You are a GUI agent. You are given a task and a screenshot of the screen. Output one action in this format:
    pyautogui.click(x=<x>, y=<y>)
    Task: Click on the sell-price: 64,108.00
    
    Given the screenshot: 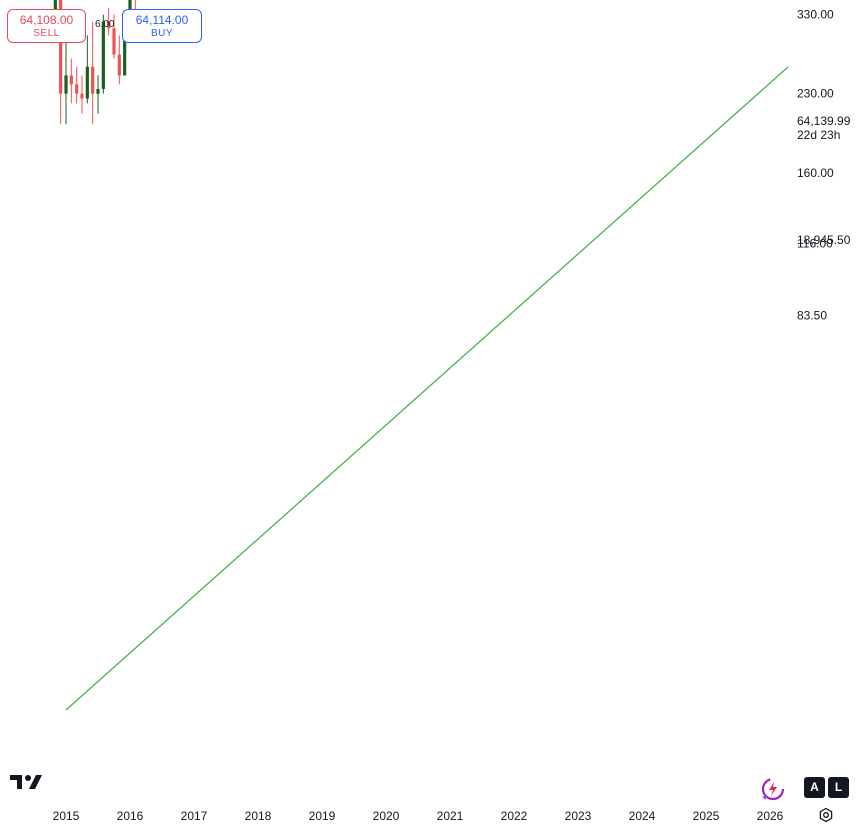 What is the action you would take?
    pyautogui.click(x=46, y=20)
    